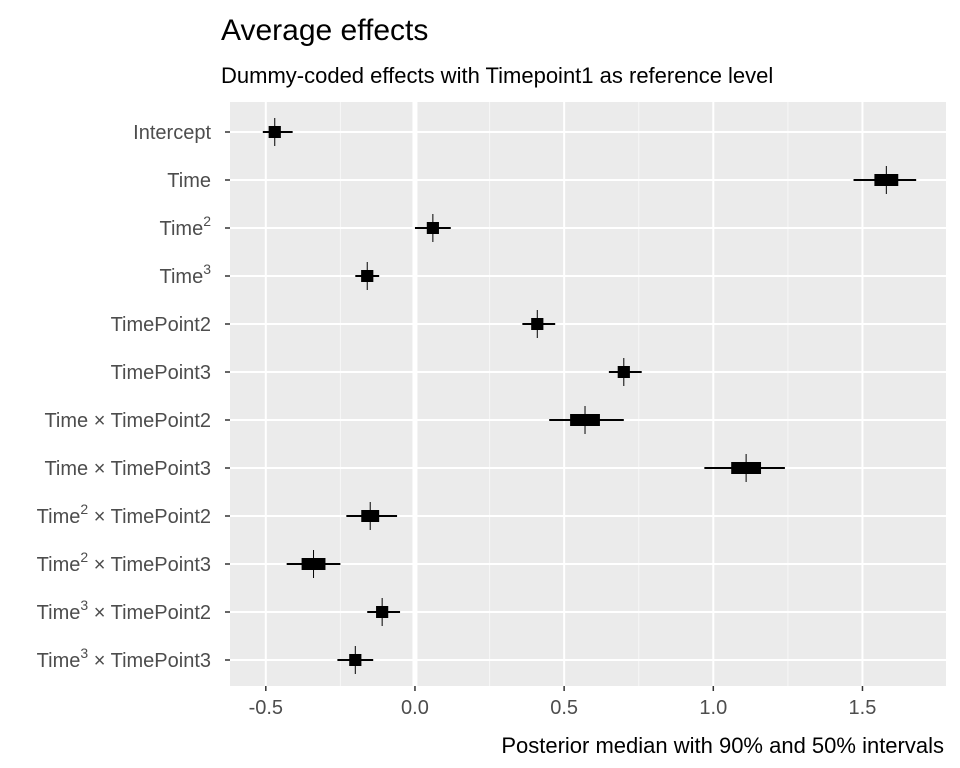 This screenshot has width=960, height=768. Describe the element at coordinates (863, 708) in the screenshot. I see `x-tick-label: 1.5` at that location.